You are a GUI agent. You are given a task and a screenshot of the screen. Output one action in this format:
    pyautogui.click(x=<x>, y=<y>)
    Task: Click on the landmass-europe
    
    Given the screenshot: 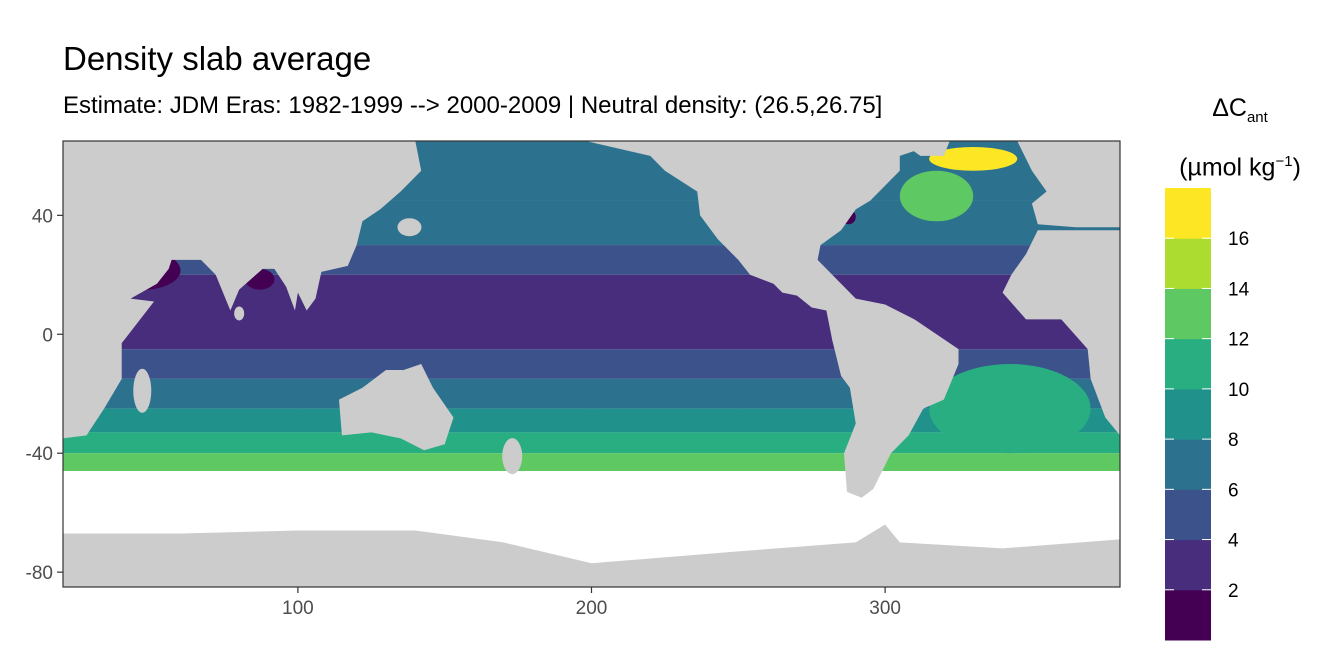 What is the action you would take?
    pyautogui.click(x=1068, y=184)
    